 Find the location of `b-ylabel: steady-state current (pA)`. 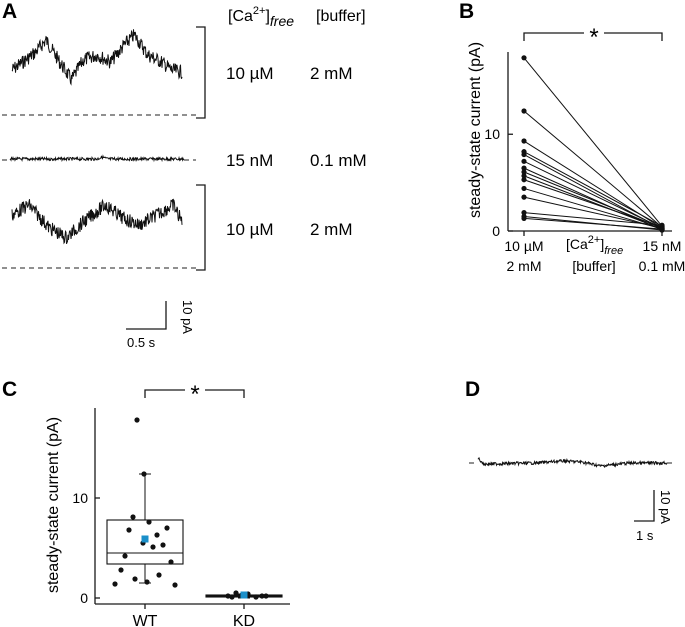

b-ylabel: steady-state current (pA) is located at coordinates (475, 130).